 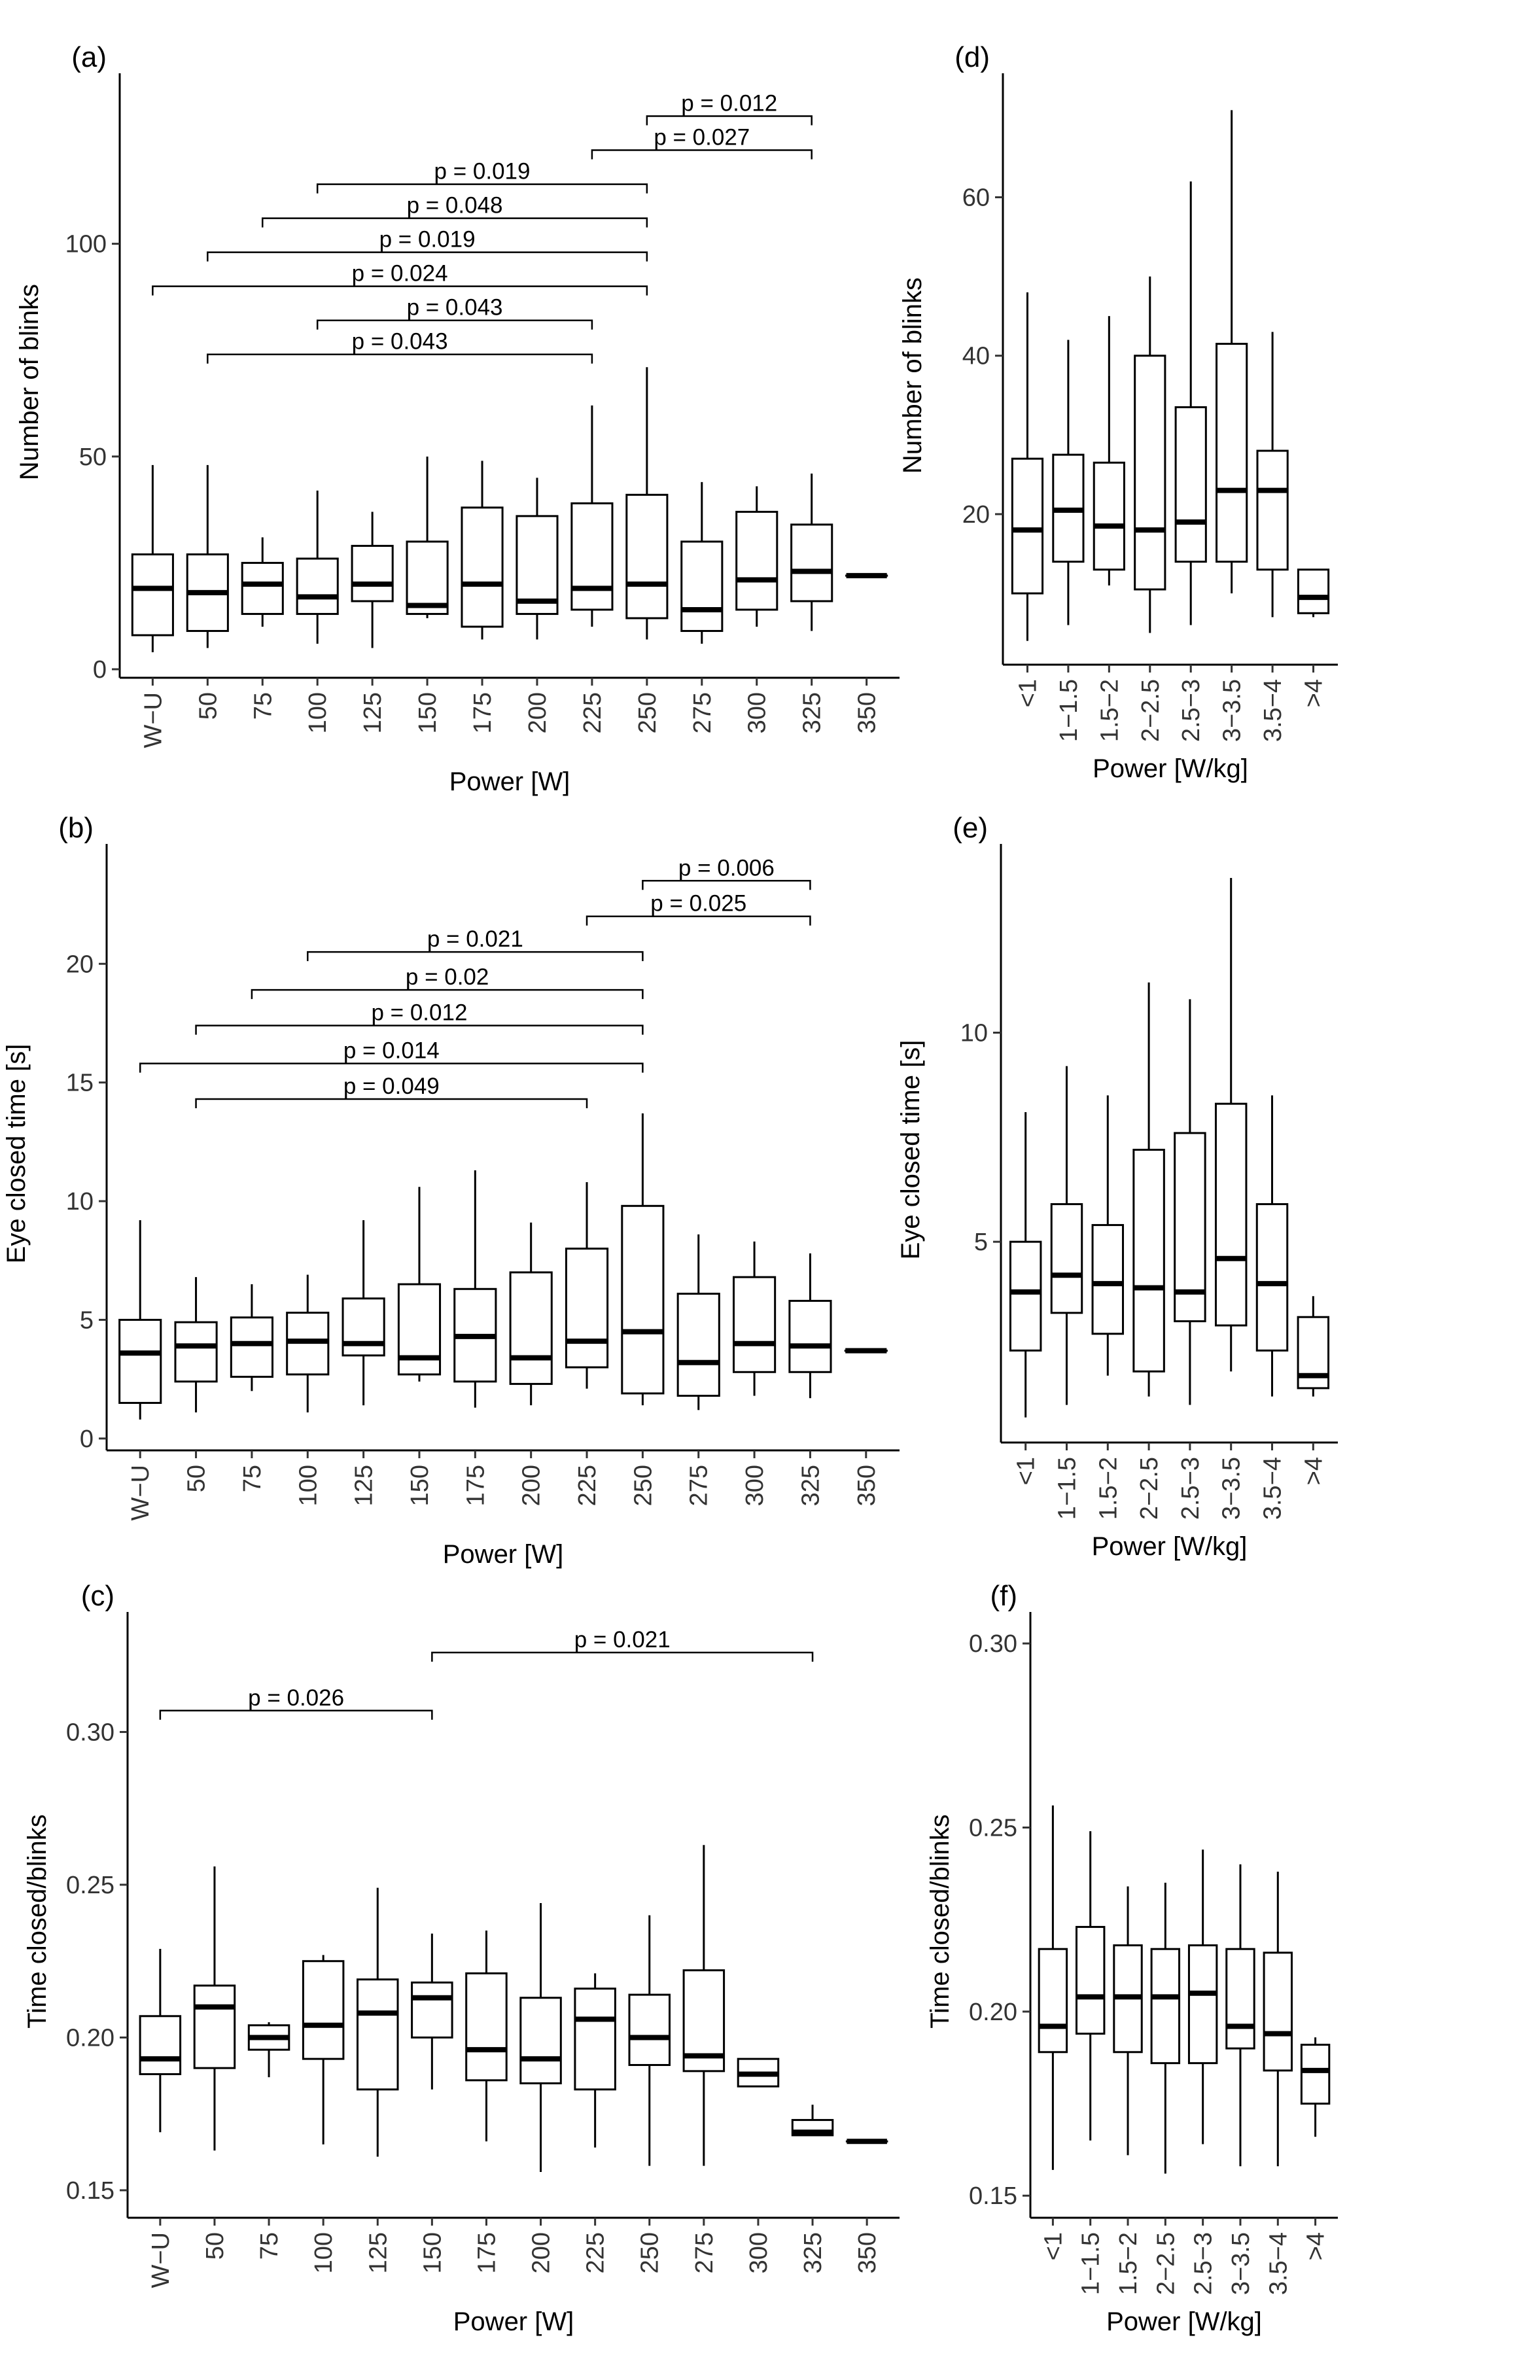 I want to click on x-tick-label: 225, so click(x=592, y=712).